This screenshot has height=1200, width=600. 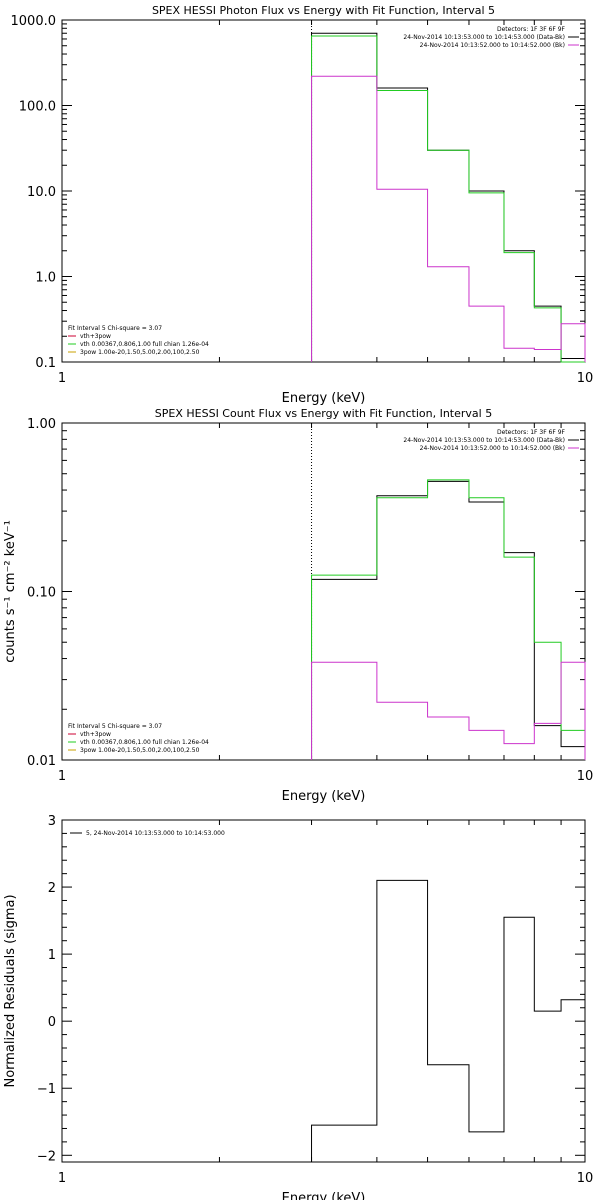 I want to click on y-tick-label: −1, so click(x=46, y=1089).